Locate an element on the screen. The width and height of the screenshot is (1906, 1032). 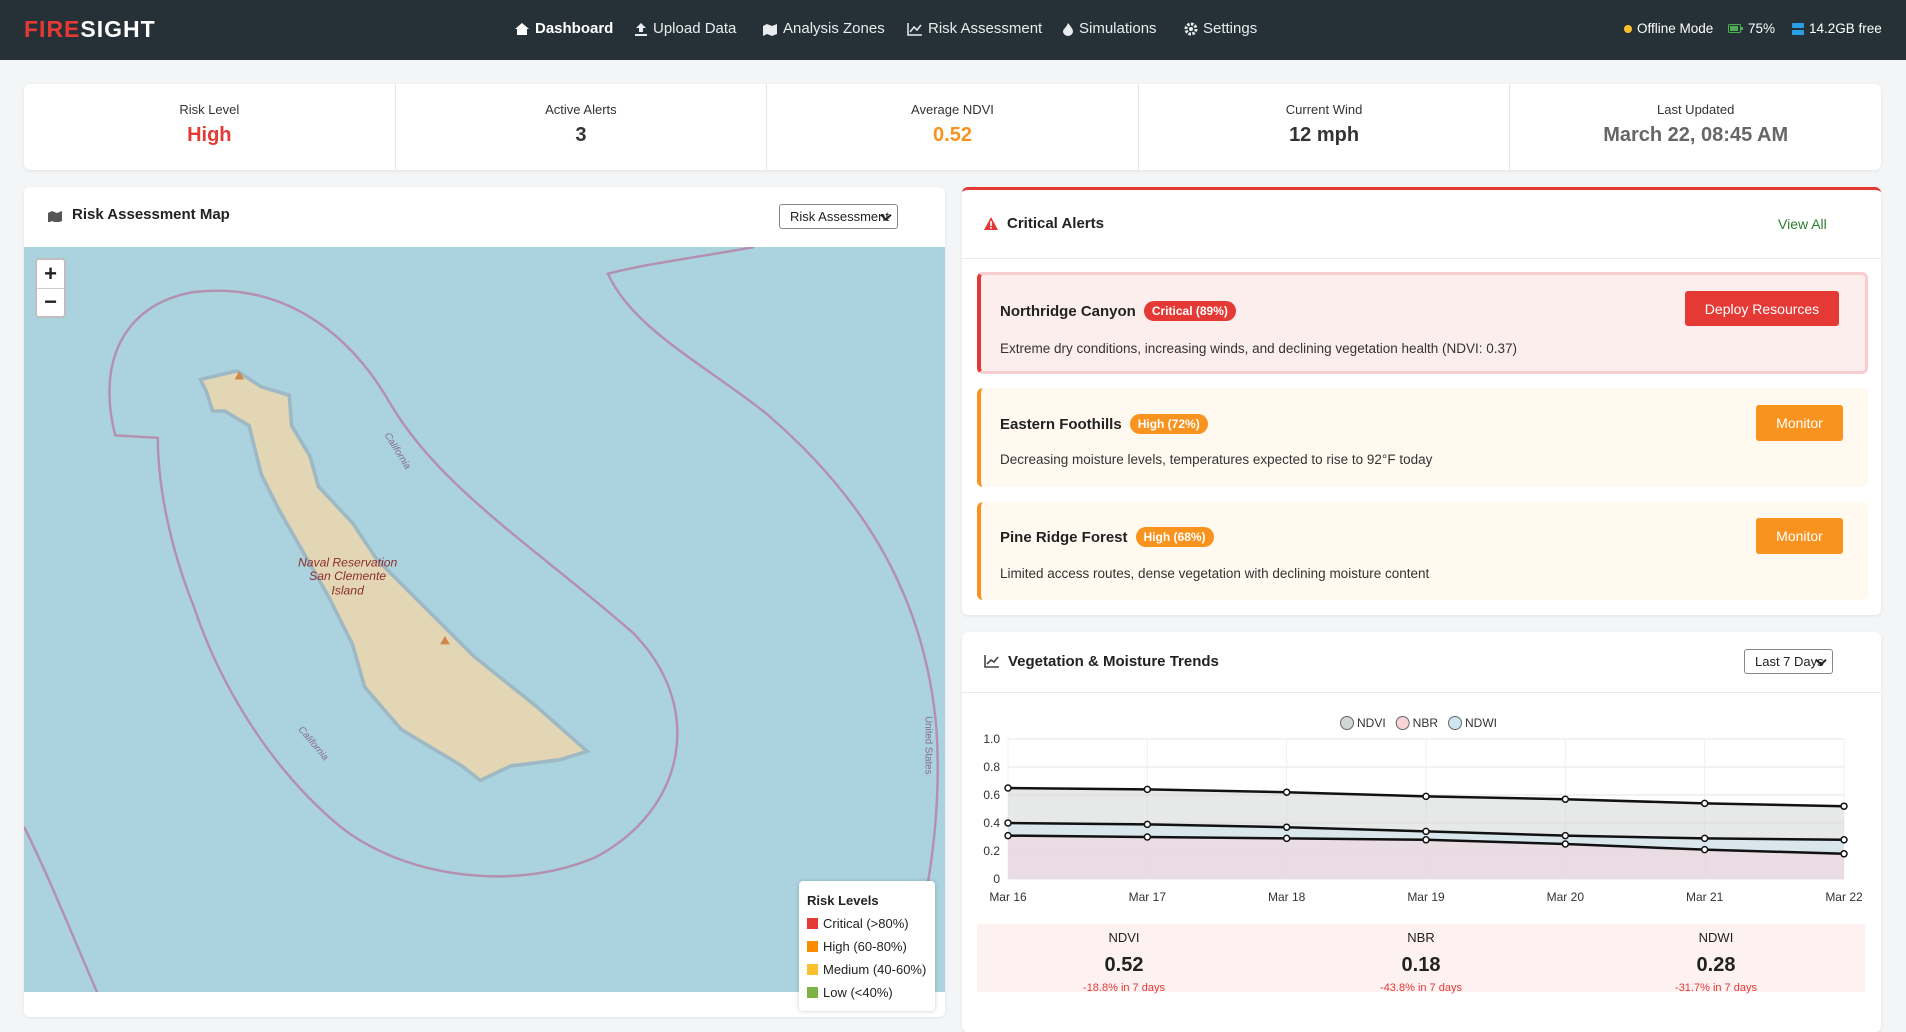
nav-link: Risk Assessment is located at coordinates (974, 28).